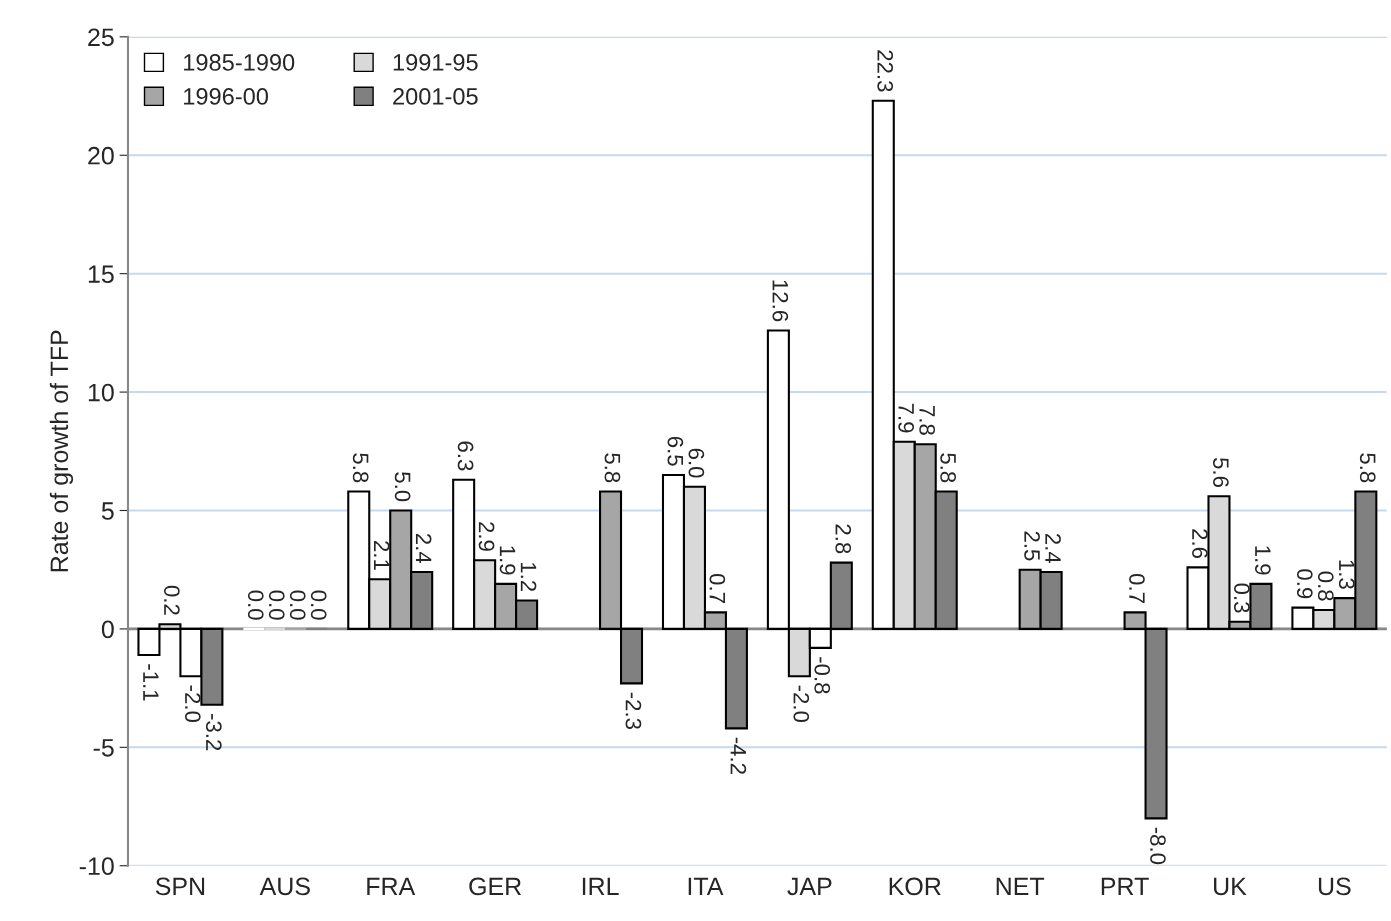 This screenshot has width=1391, height=921. I want to click on data-label: -1.1, so click(151, 682).